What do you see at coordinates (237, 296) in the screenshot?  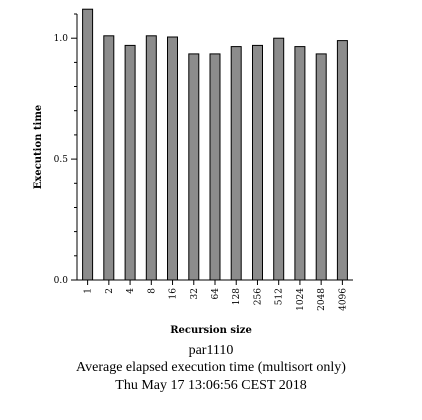 I see `x-tick-label: 128` at bounding box center [237, 296].